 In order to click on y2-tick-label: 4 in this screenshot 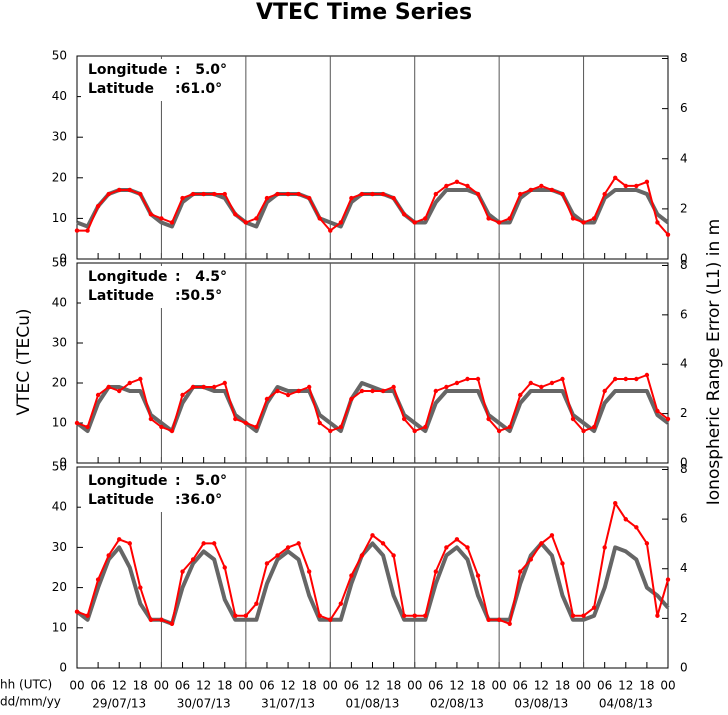, I will do `click(684, 568)`.